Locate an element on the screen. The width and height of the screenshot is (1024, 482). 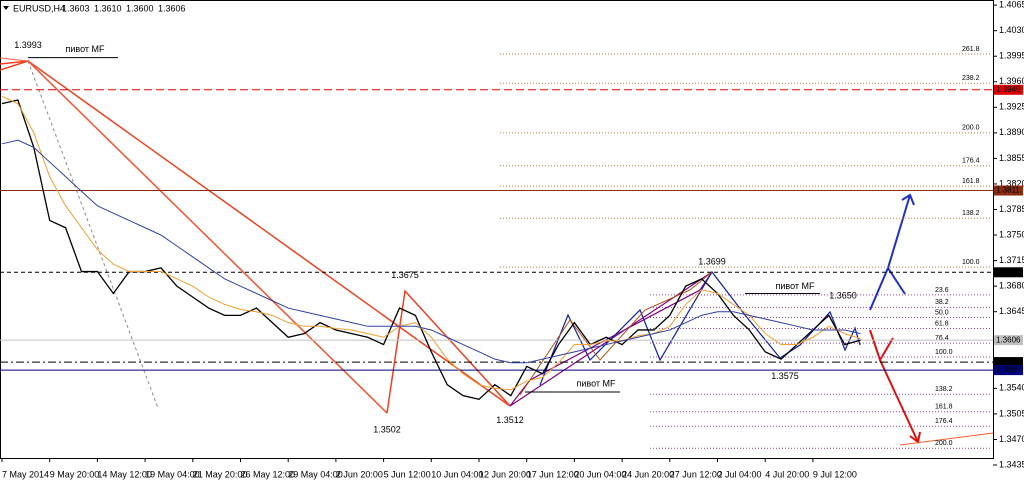
y-tick-label: 1.4030 is located at coordinates (1011, 30).